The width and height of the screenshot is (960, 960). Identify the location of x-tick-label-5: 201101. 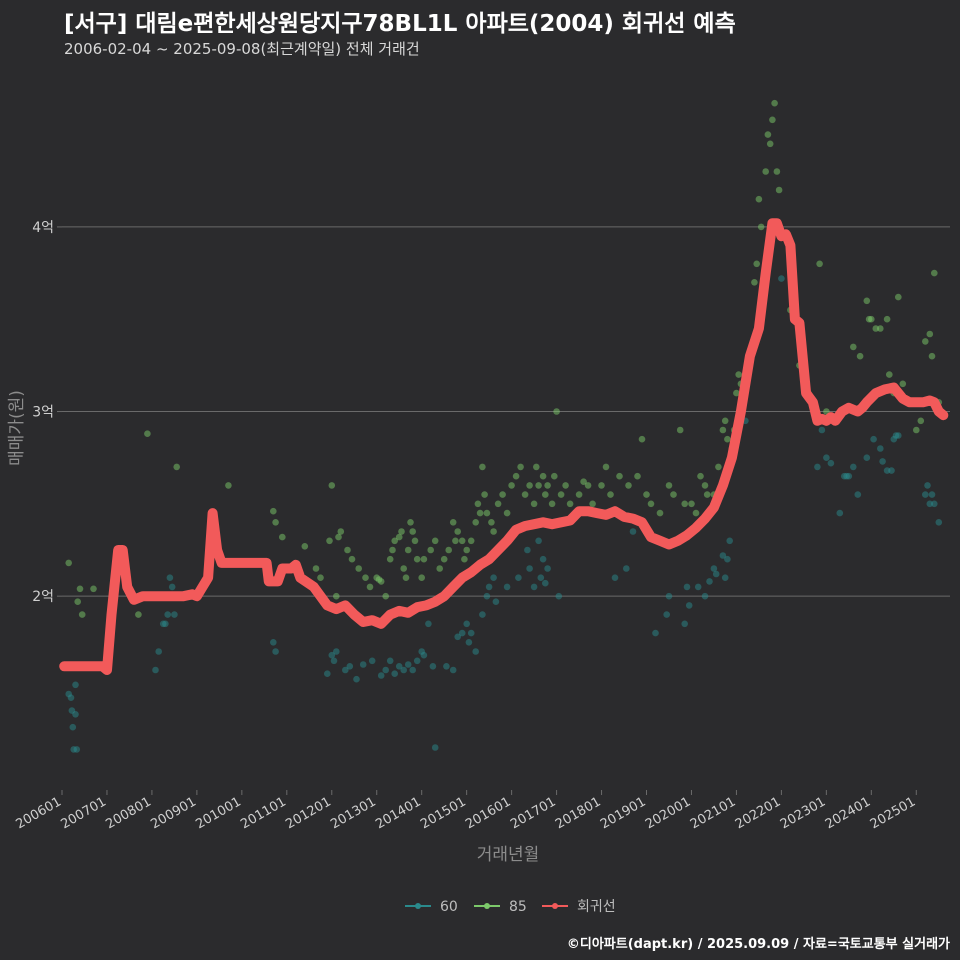
(263, 813).